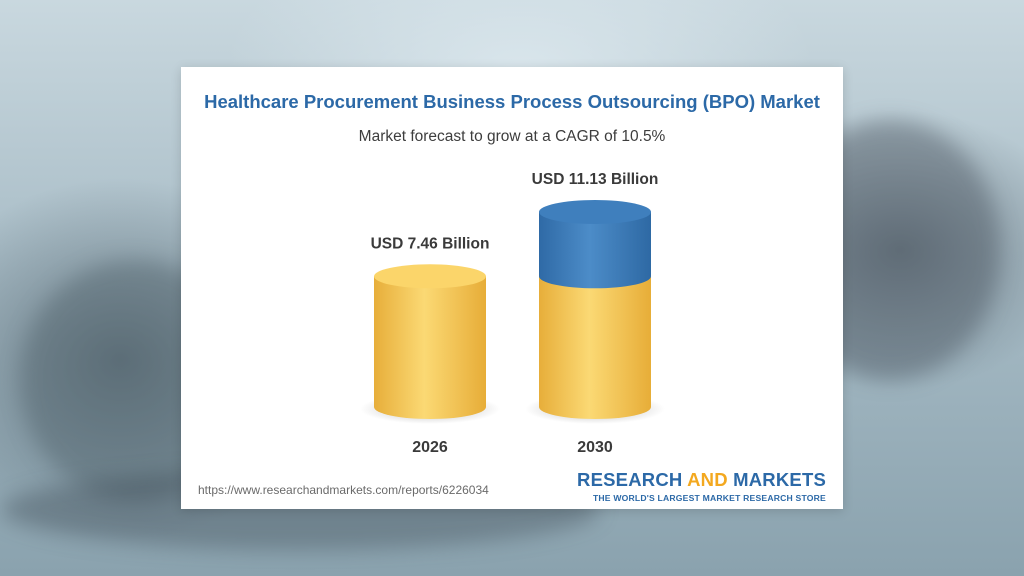 This screenshot has height=576, width=1024. I want to click on bar-2026-base-segment, so click(430, 347).